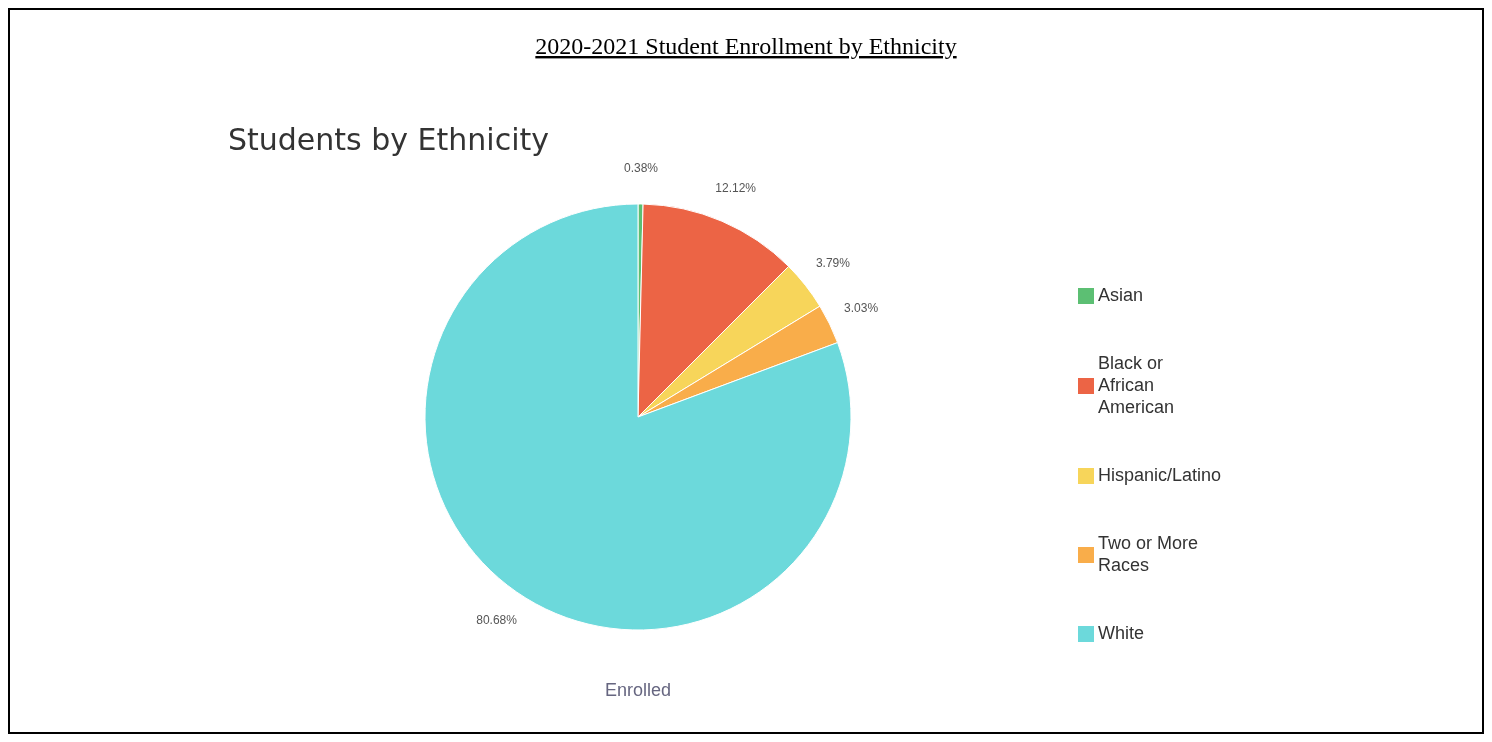 This screenshot has height=742, width=1492. Describe the element at coordinates (389, 139) in the screenshot. I see `chart-subtitle: Students by Ethnicity` at that location.